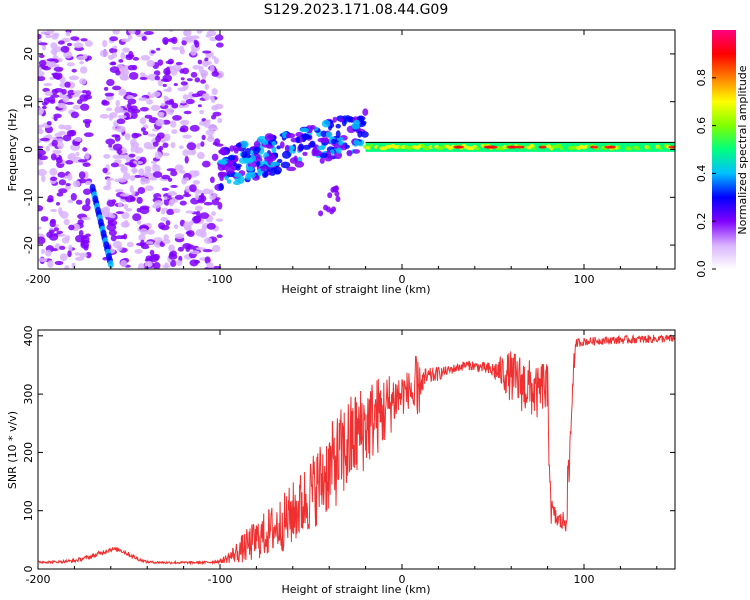 The image size is (750, 600). I want to click on x-tick-label: -100, so click(220, 579).